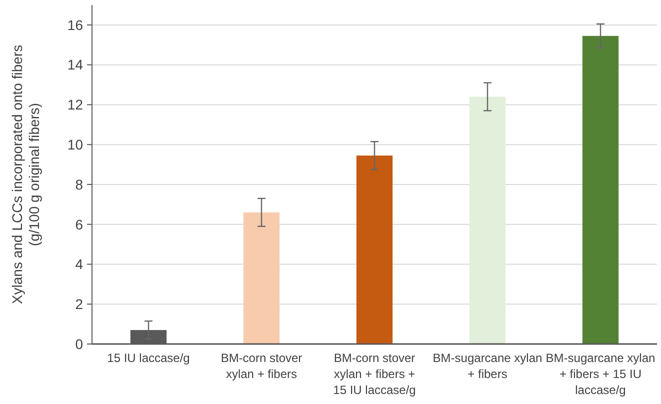  Describe the element at coordinates (79, 224) in the screenshot. I see `y-tick-label: 6` at that location.